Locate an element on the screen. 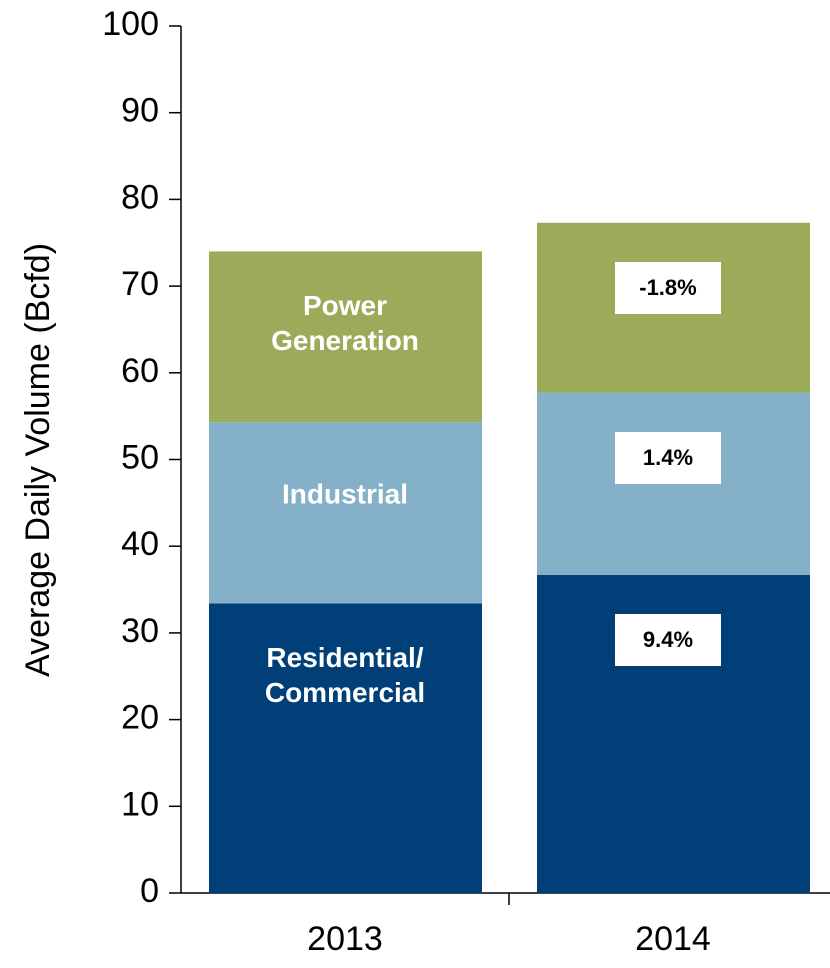 This screenshot has height=968, width=830. y-tick-label: 10 is located at coordinates (140, 804).